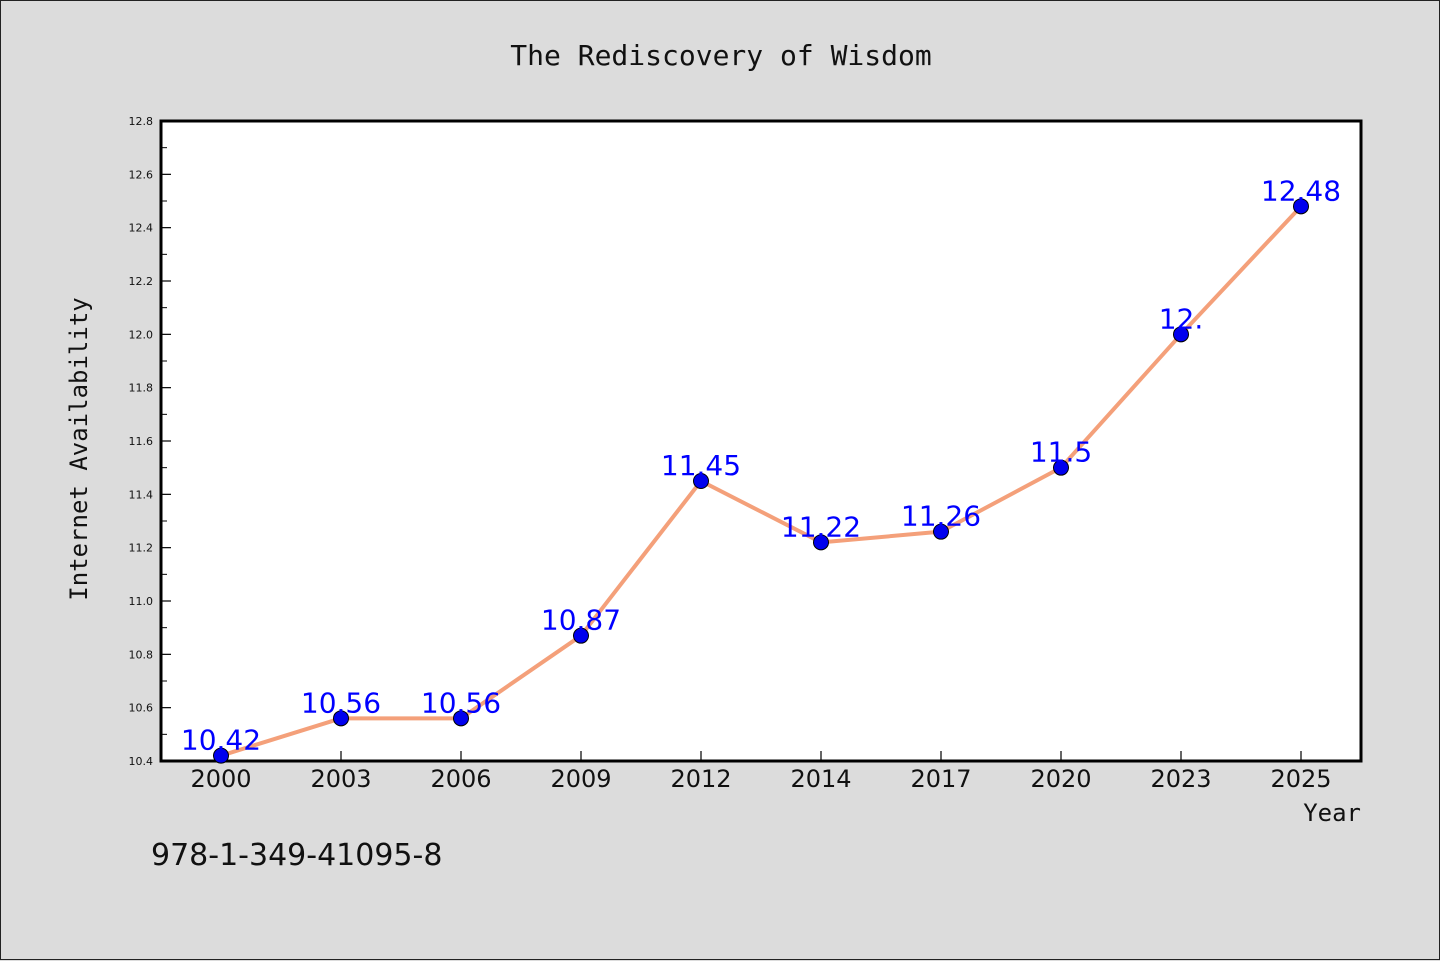  I want to click on data-label: 11.26, so click(941, 516).